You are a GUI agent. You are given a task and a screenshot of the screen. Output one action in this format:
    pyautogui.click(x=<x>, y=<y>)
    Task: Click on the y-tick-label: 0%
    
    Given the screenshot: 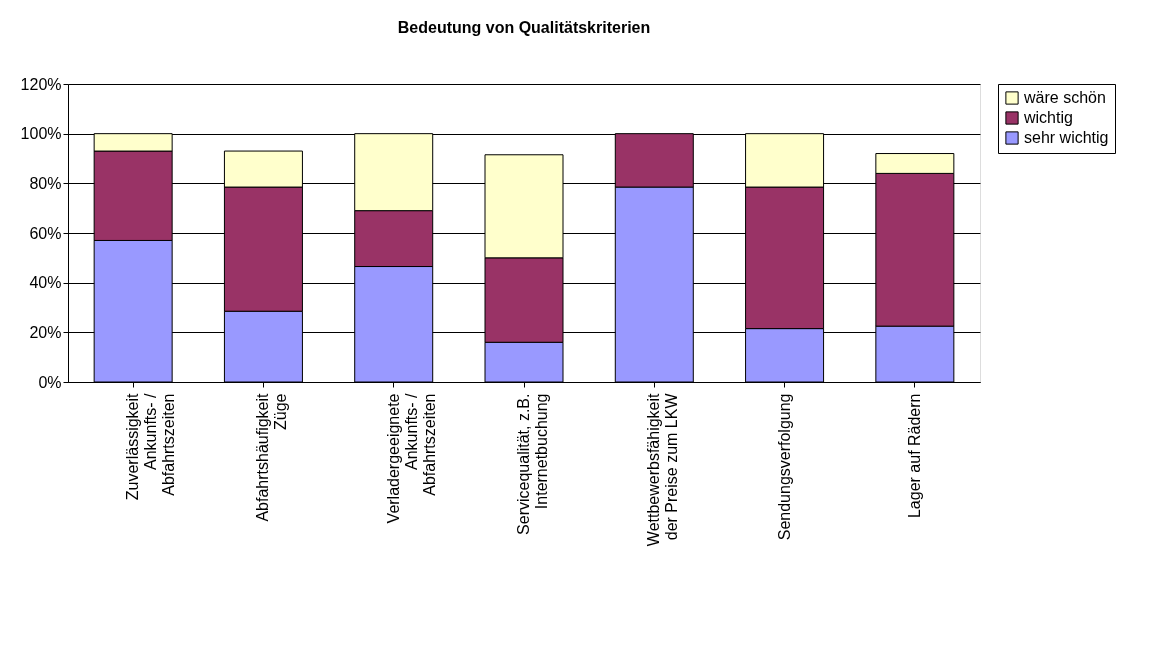 What is the action you would take?
    pyautogui.click(x=50, y=382)
    